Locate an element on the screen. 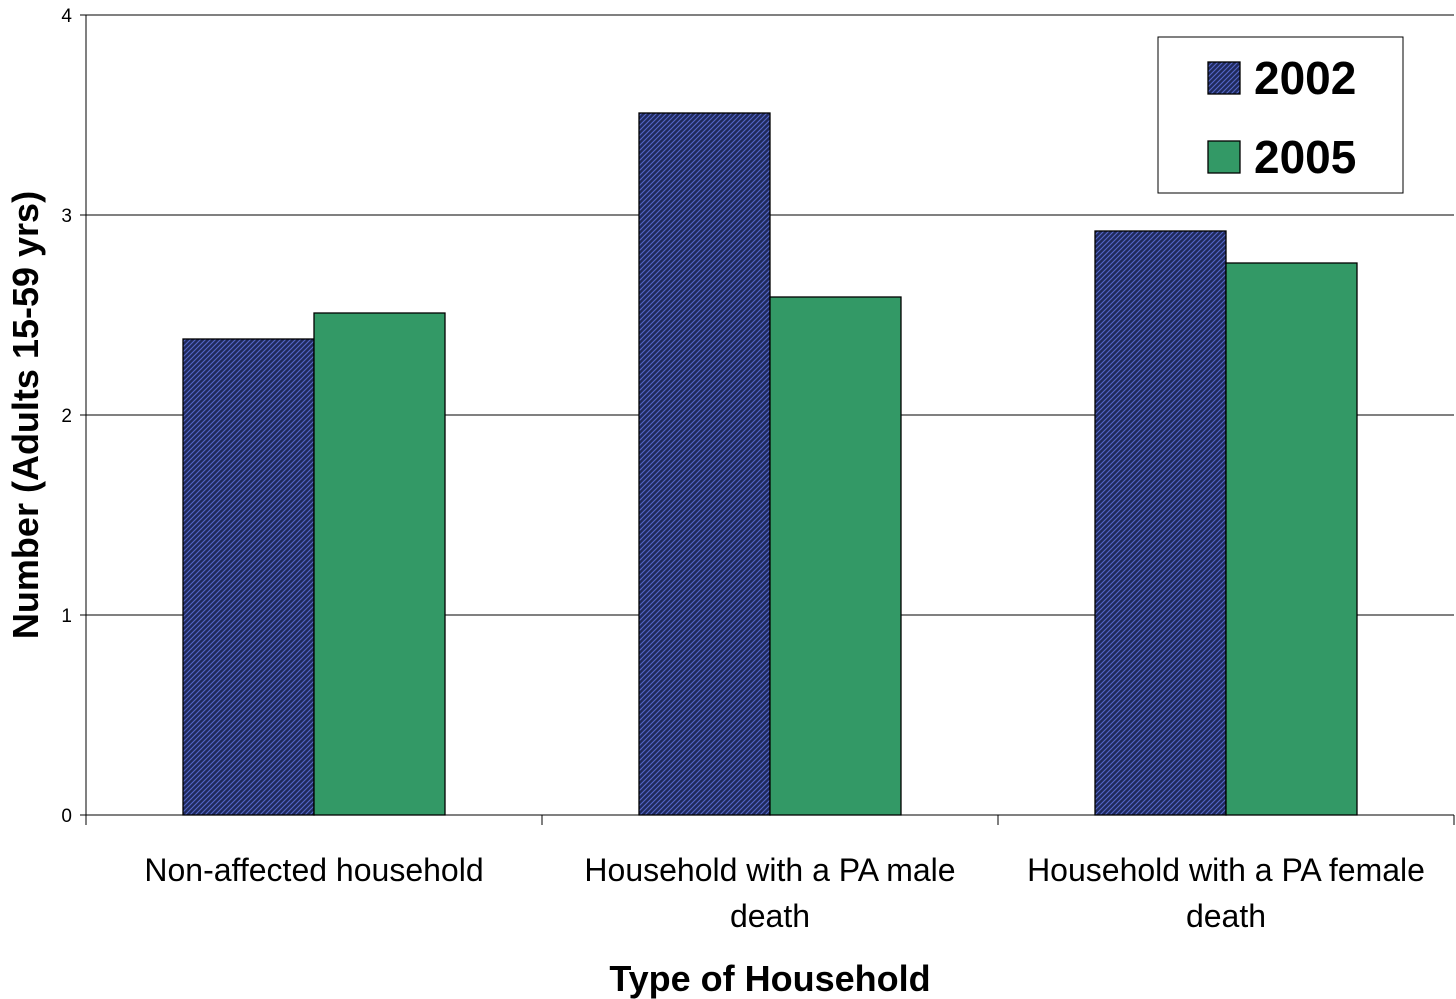 This screenshot has width=1456, height=999. x-category-label: Household with a PA female is located at coordinates (1226, 870).